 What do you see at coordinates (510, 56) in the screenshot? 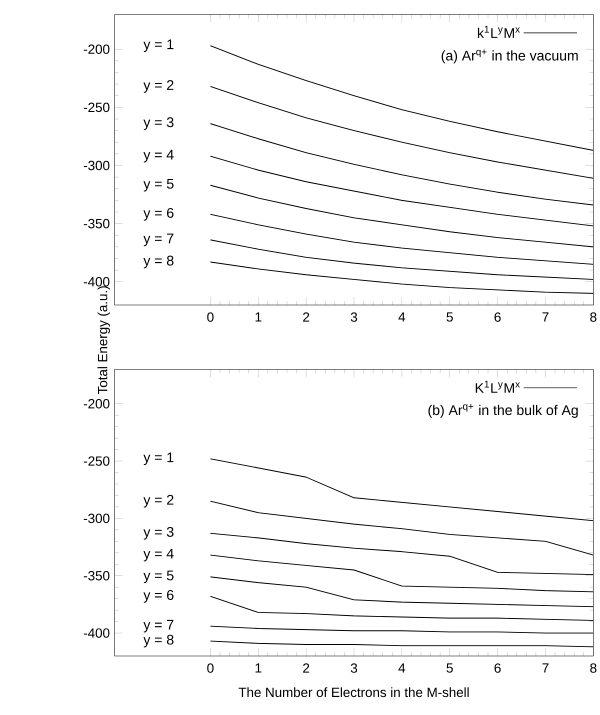
I see `text: (a) Ar$^{q+}$ in the vacuum` at bounding box center [510, 56].